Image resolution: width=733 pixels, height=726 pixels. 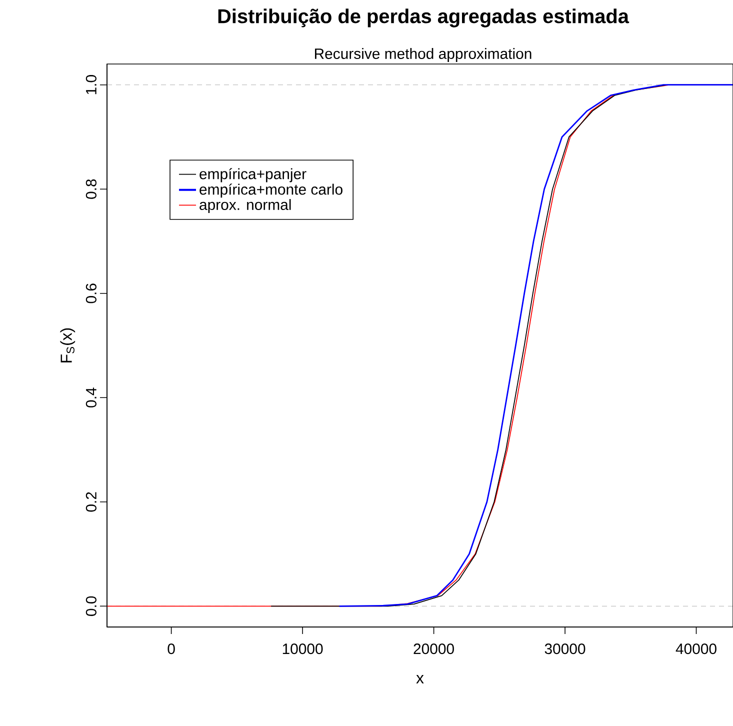 What do you see at coordinates (423, 55) in the screenshot?
I see `chart-subtitle: Recursive method approximation` at bounding box center [423, 55].